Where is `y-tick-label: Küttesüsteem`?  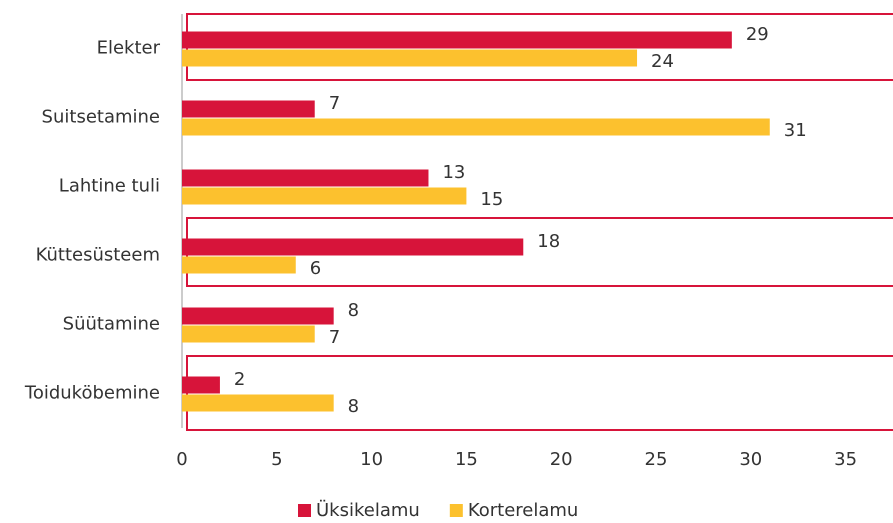
y-tick-label: Küttesüsteem is located at coordinates (98, 255).